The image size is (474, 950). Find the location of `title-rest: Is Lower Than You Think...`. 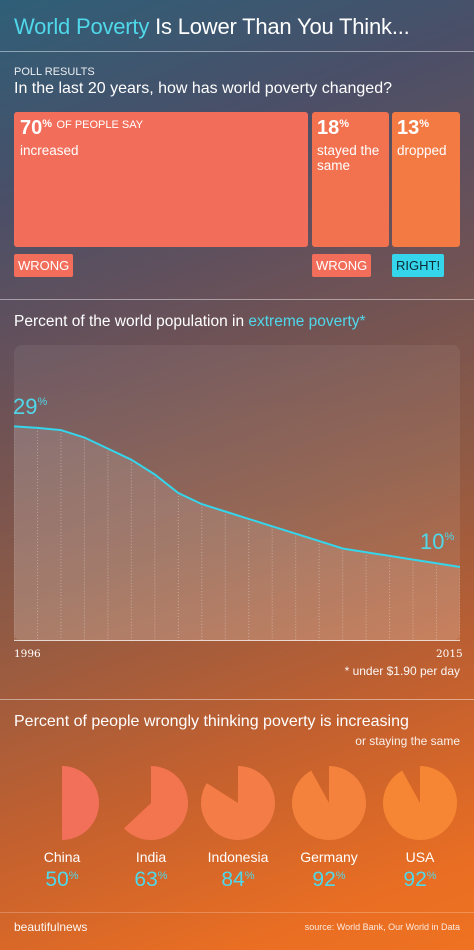

title-rest: Is Lower Than You Think... is located at coordinates (279, 26).